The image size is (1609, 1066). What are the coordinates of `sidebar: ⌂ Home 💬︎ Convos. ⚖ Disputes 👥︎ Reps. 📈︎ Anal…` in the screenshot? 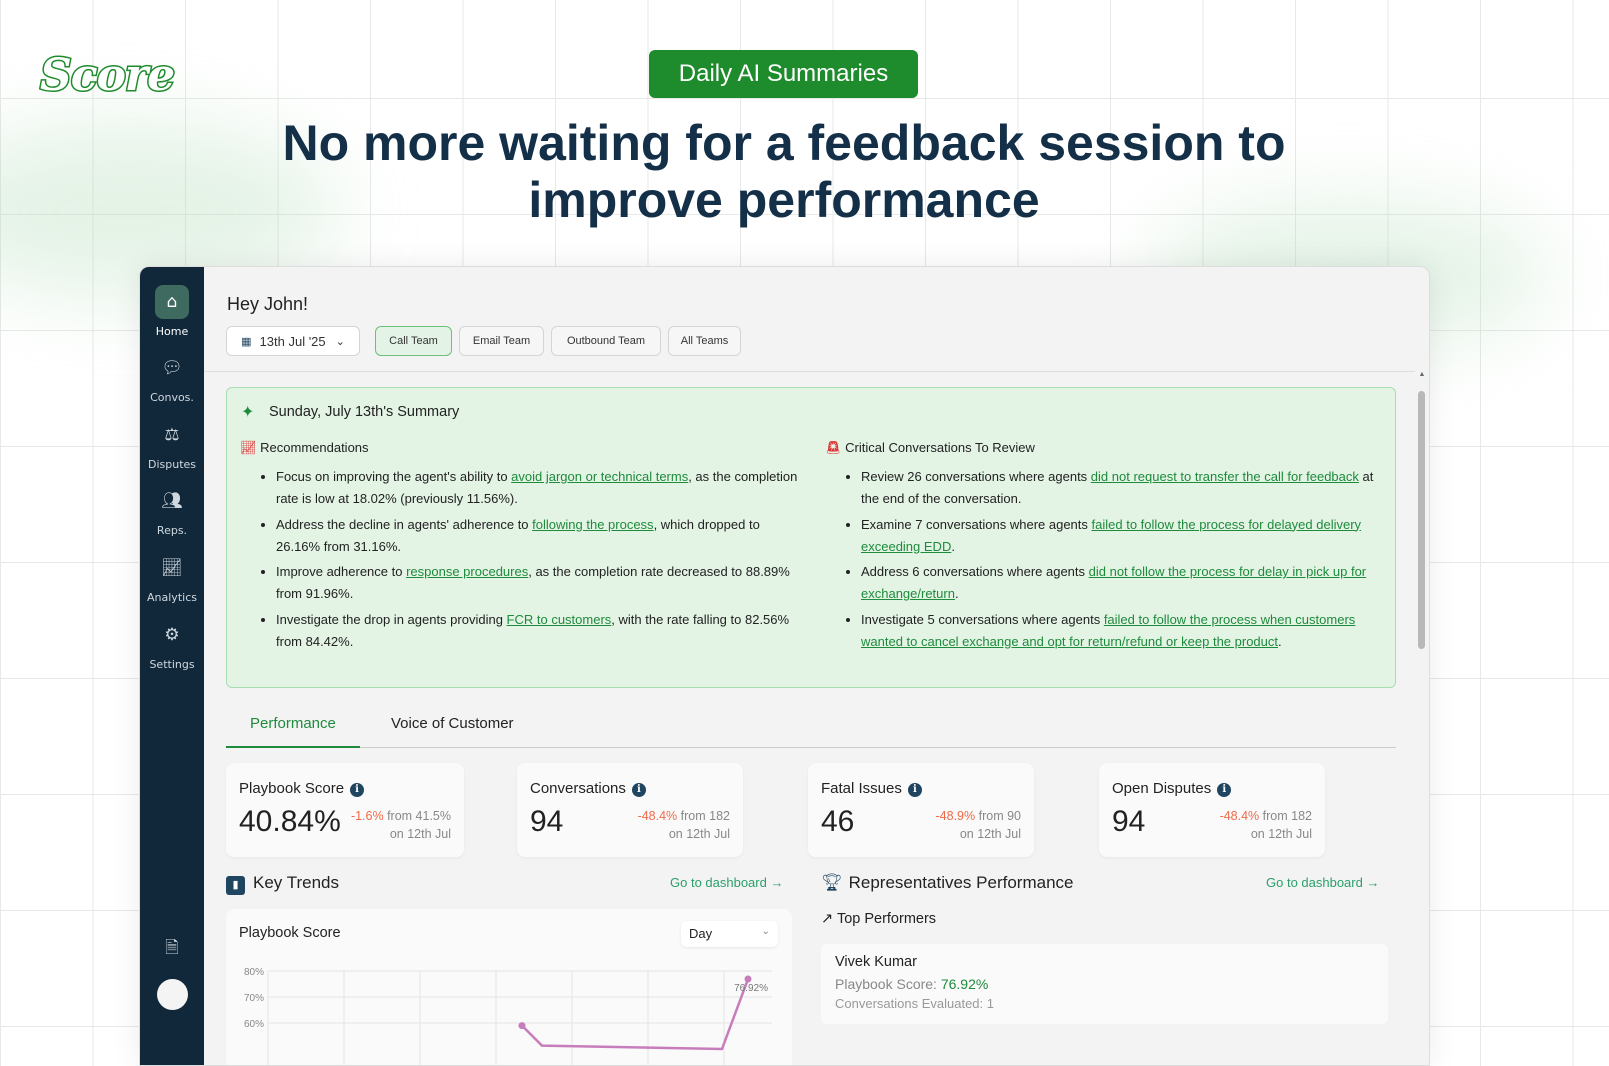 It's located at (172, 666).